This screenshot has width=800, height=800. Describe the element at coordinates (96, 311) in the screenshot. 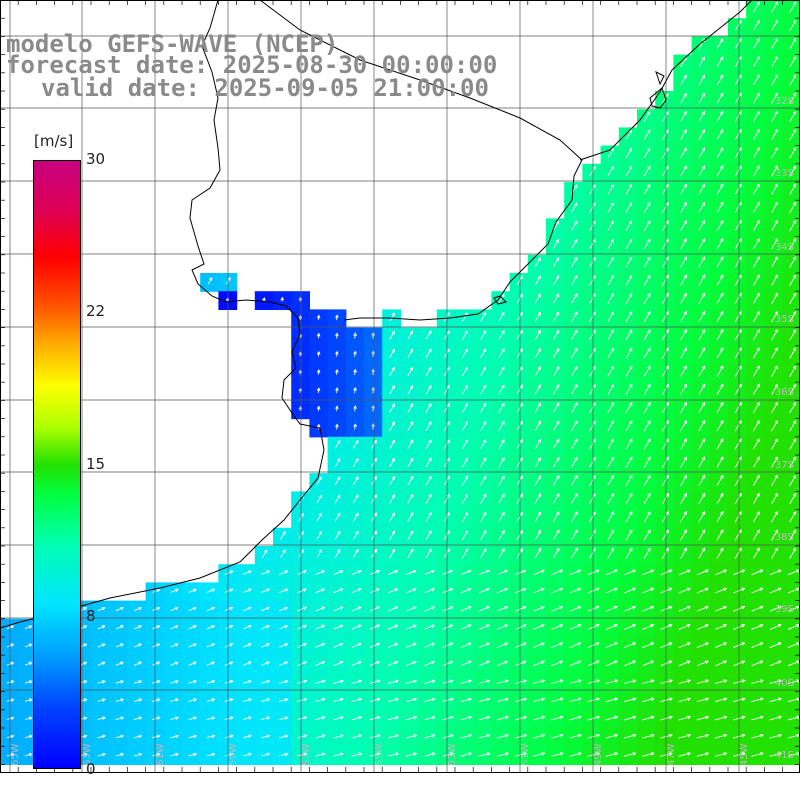

I see `colorbar-label-22: 22` at that location.